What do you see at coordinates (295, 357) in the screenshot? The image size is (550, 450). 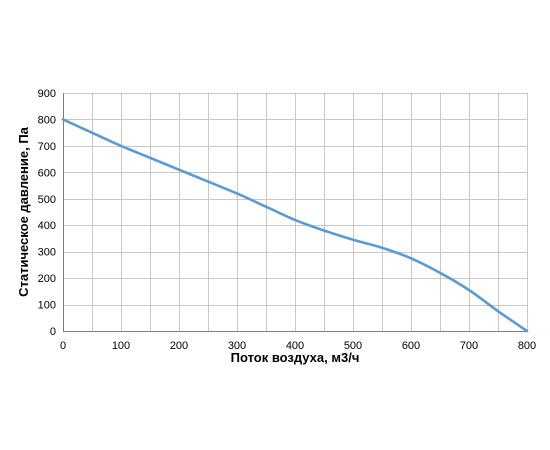 I see `x-axis-title: Поток воздуха, м3/ч` at bounding box center [295, 357].